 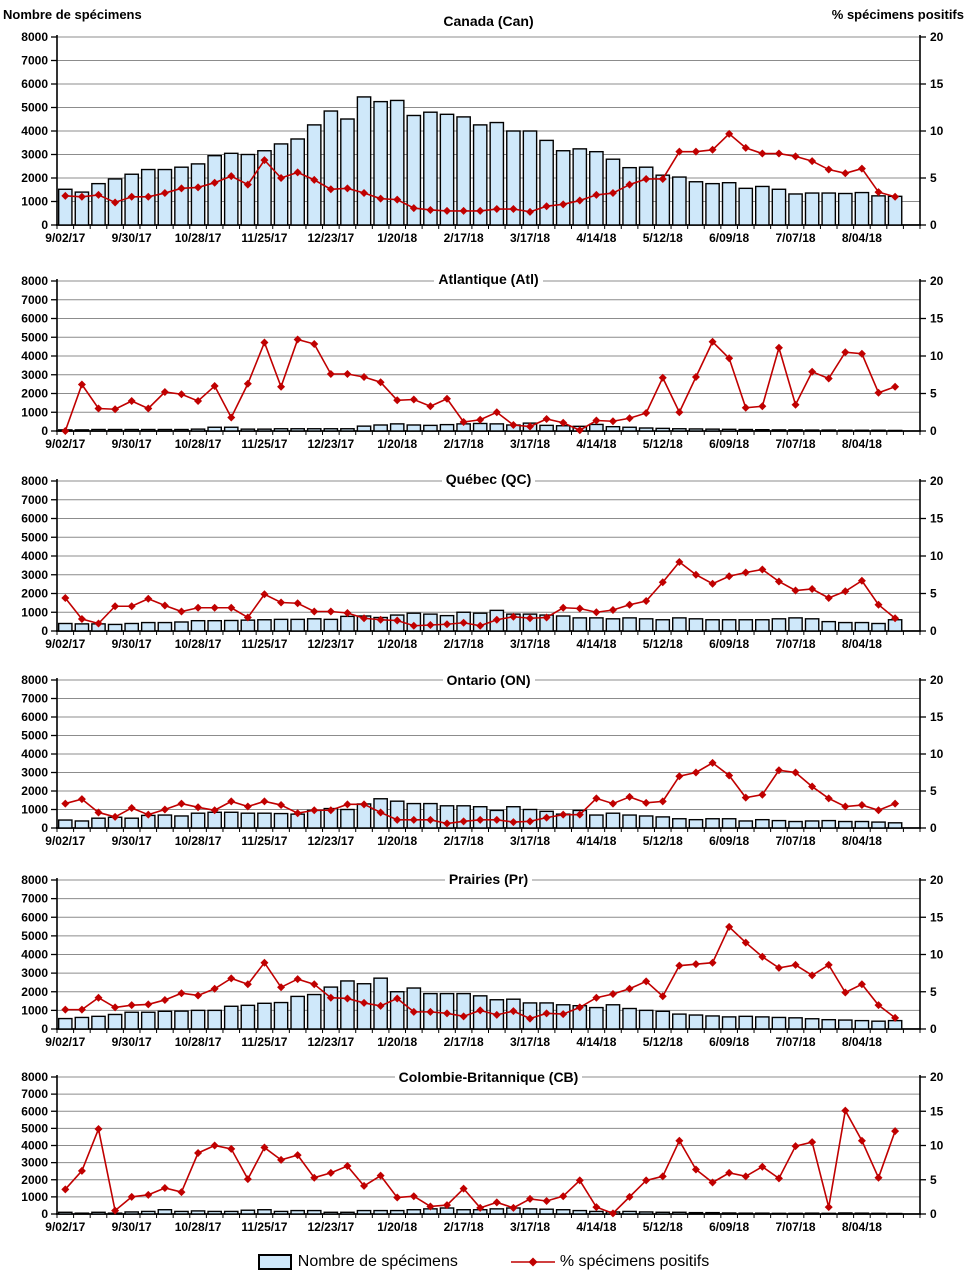 I want to click on svg-text: 10/28/17, so click(x=198, y=841).